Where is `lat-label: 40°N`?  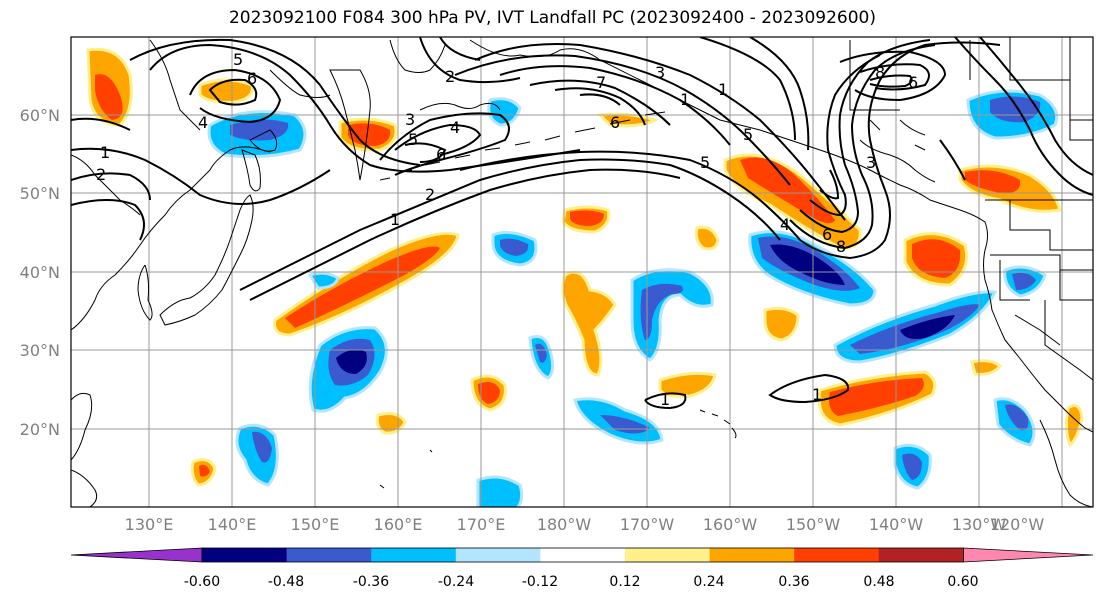
lat-label: 40°N is located at coordinates (40, 272).